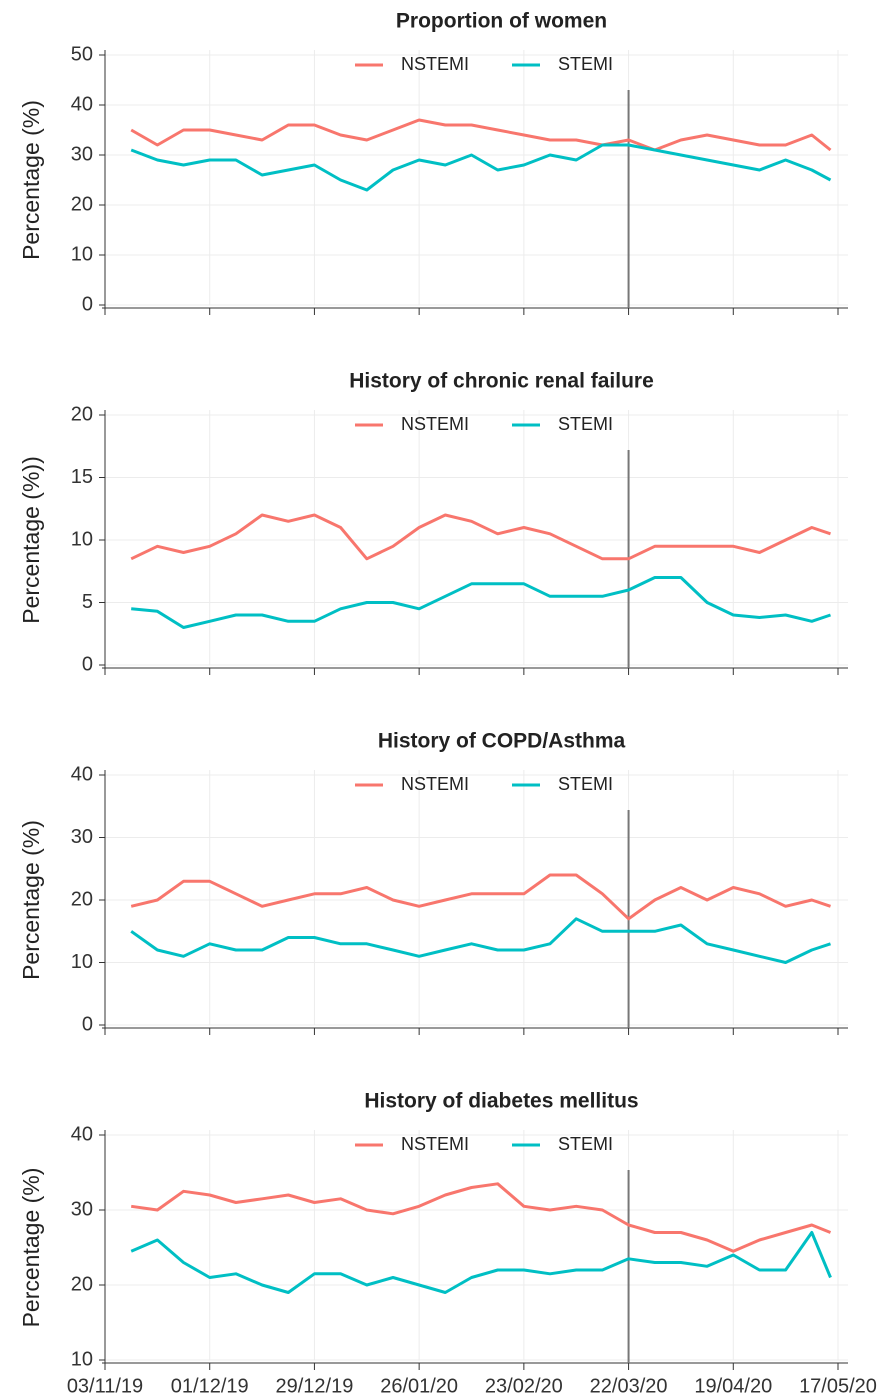 This screenshot has width=888, height=1398. What do you see at coordinates (82, 477) in the screenshot?
I see `y-tick-label: 15` at bounding box center [82, 477].